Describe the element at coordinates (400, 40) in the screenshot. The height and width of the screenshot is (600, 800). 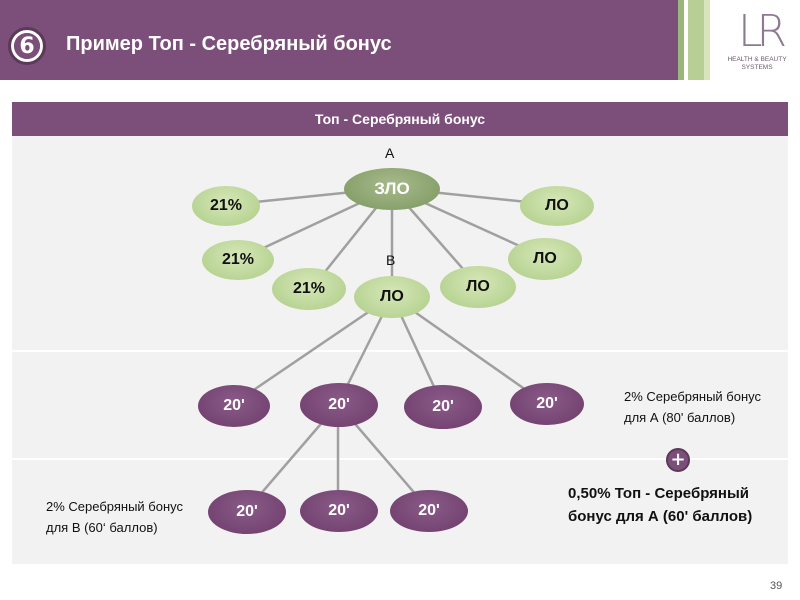
I see `header-bar: 6 Пример Топ - Серебряный бонус` at that location.